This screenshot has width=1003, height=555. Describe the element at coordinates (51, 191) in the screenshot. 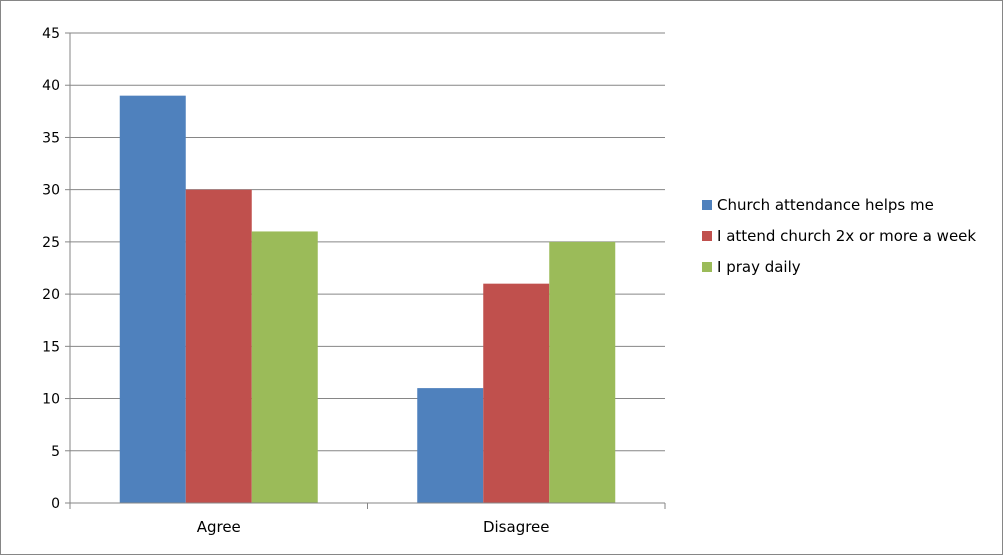

I see `y-tick-label: 30` at that location.